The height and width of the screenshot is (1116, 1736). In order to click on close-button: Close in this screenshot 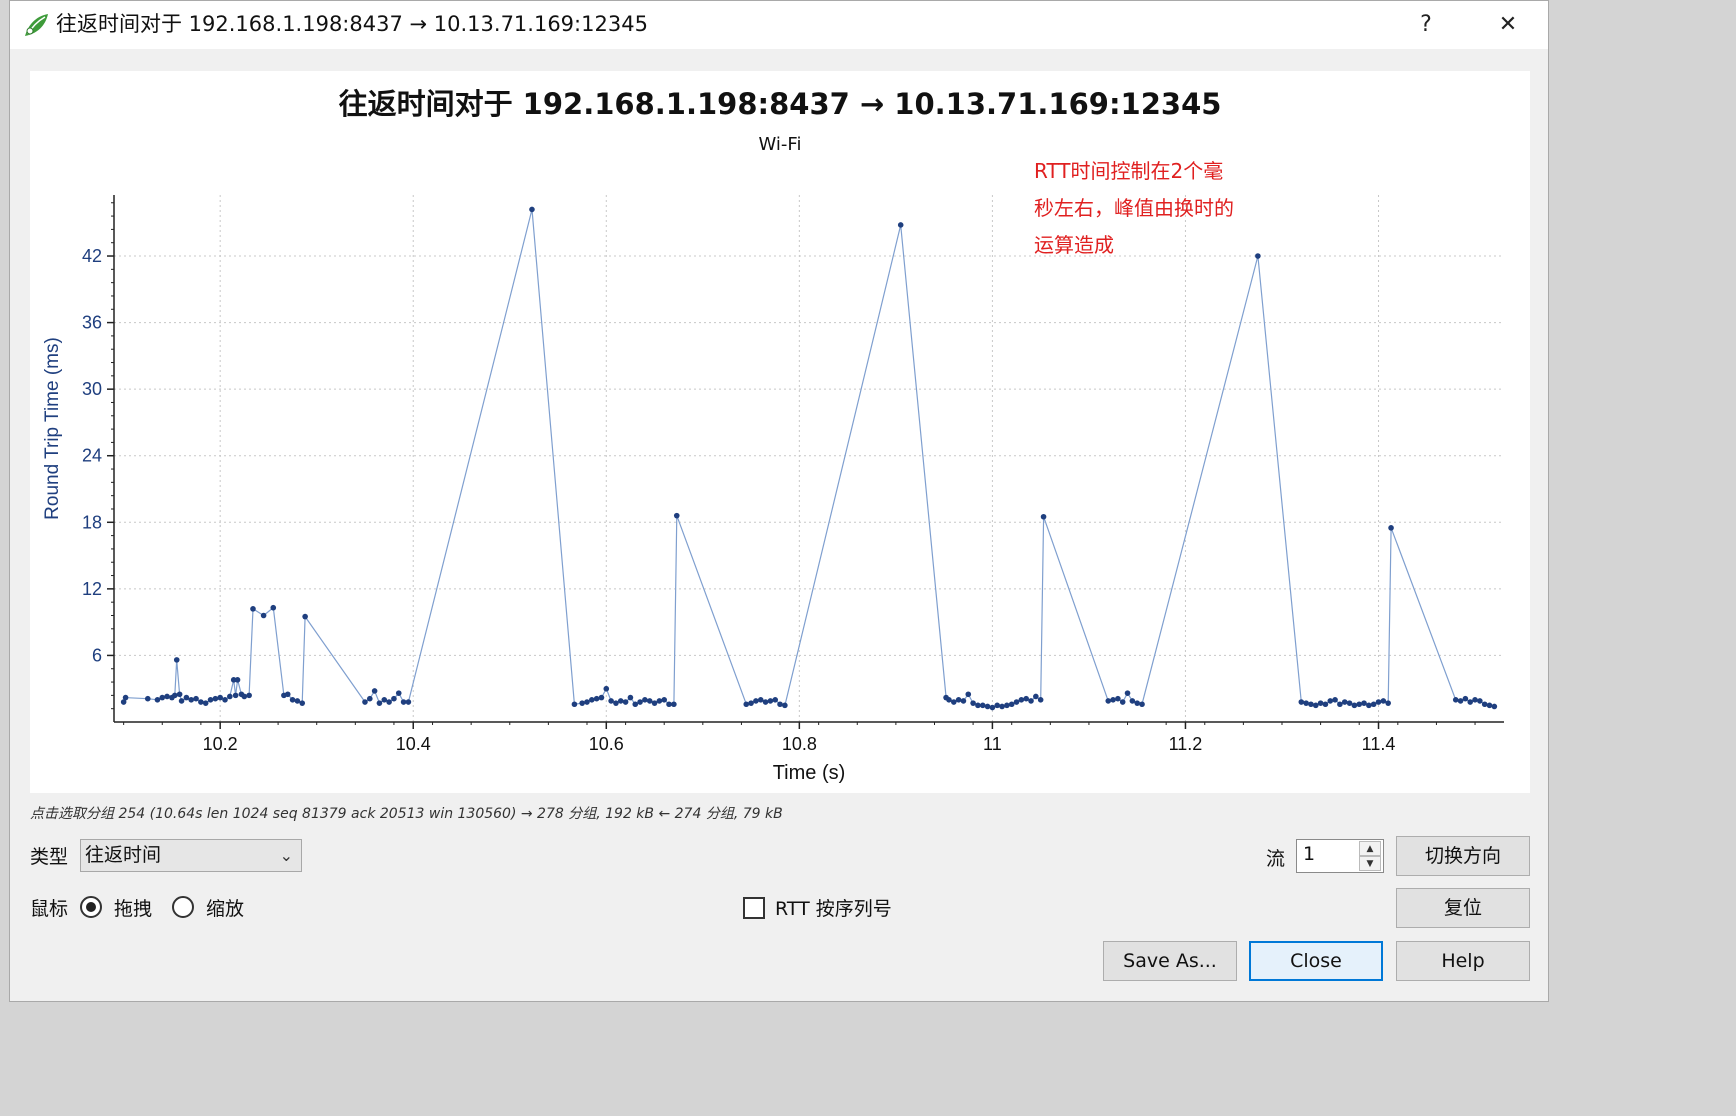, I will do `click(1316, 961)`.